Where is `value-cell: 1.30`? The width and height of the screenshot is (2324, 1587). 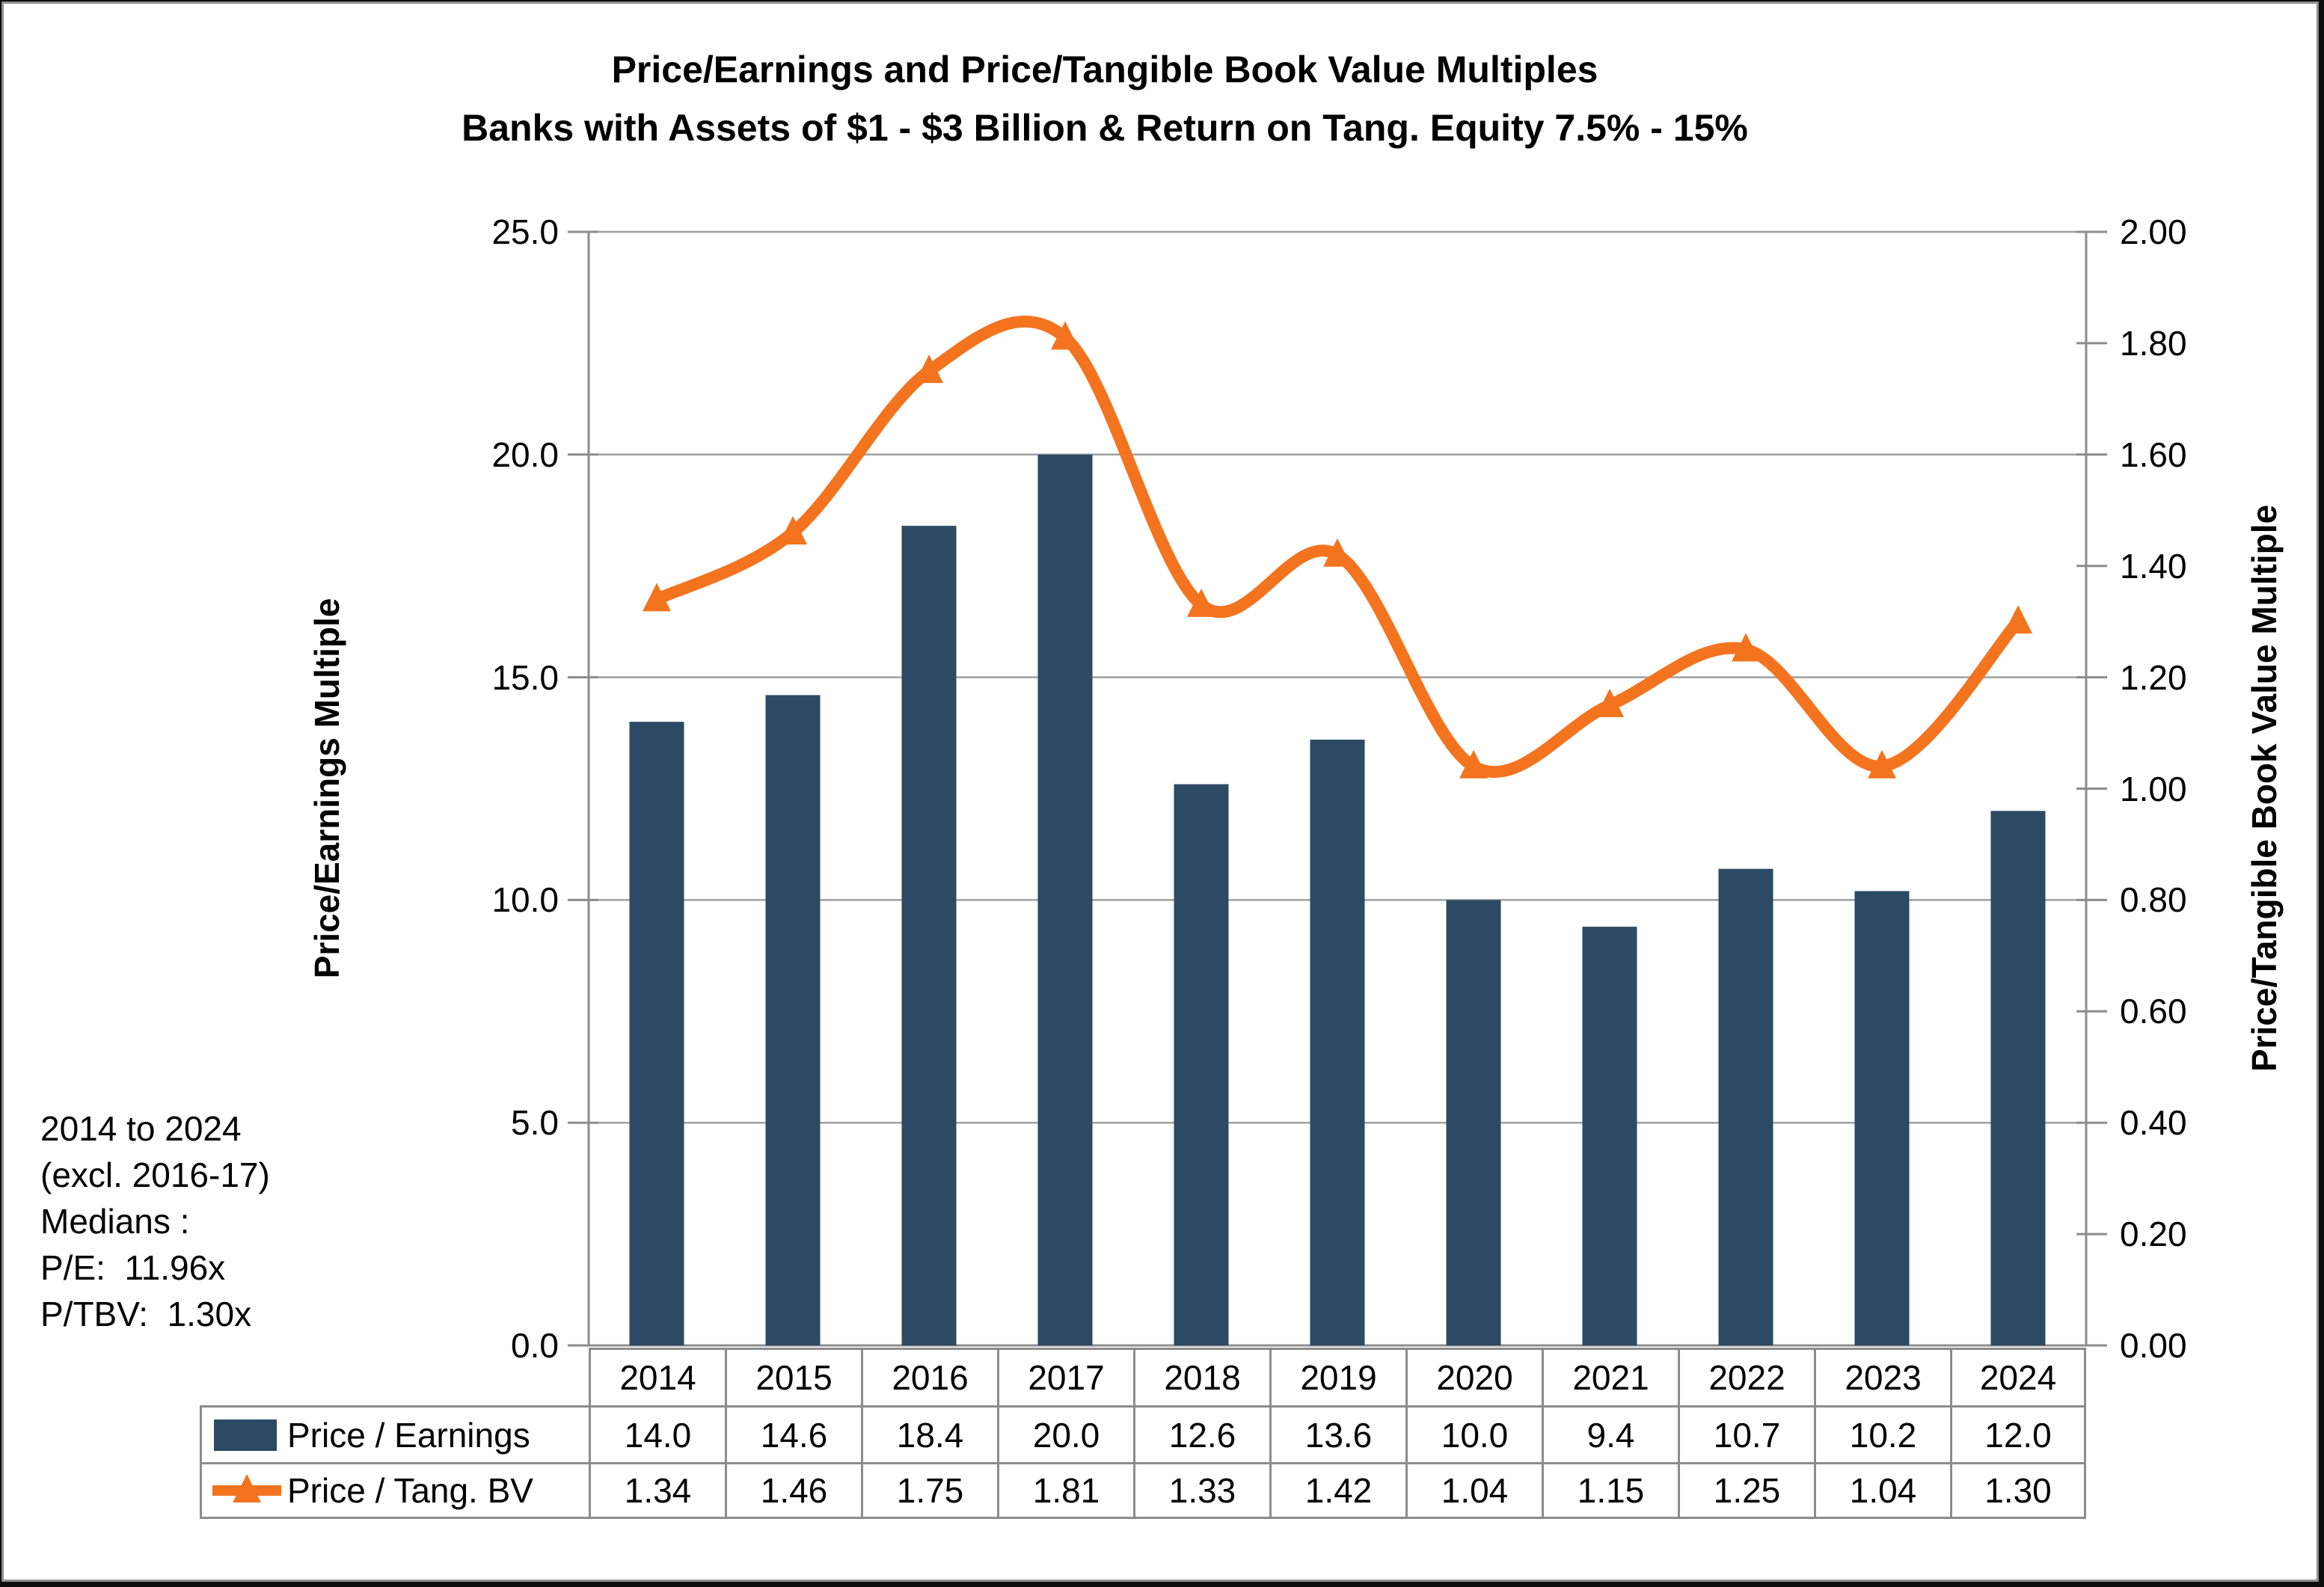 value-cell: 1.30 is located at coordinates (2018, 1490).